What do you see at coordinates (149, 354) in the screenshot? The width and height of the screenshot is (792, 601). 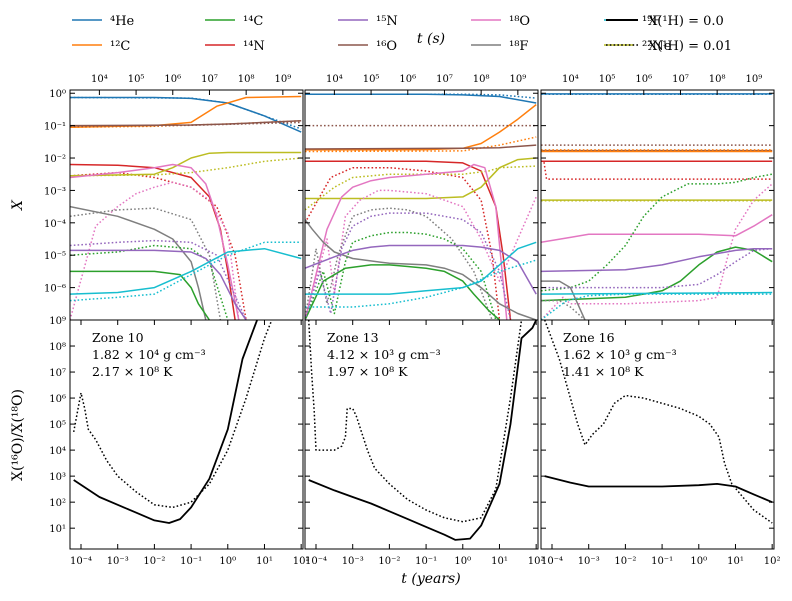 I see `zone-density: 1.82 × 10⁴ g cm⁻³` at bounding box center [149, 354].